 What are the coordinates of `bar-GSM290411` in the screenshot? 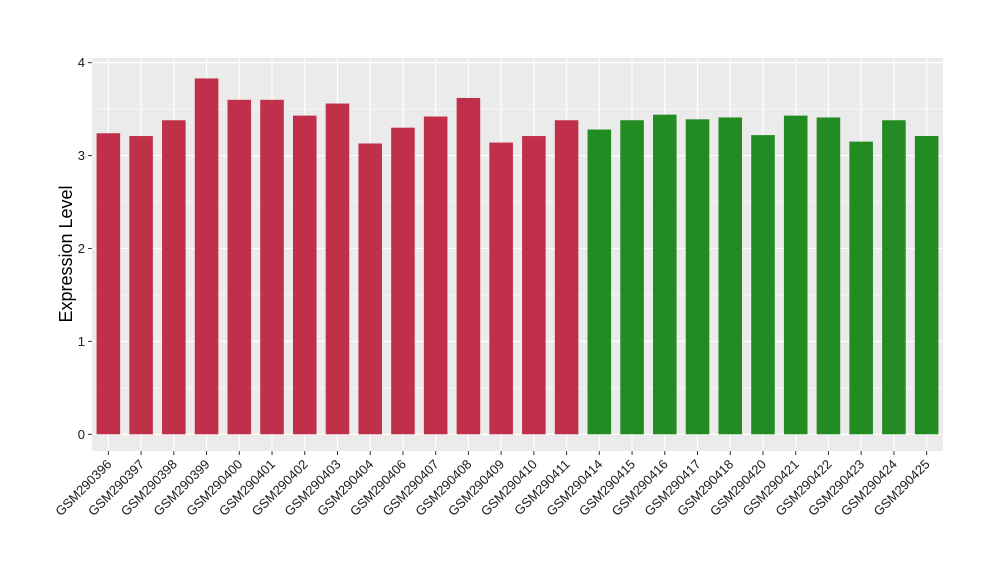 It's located at (566, 277).